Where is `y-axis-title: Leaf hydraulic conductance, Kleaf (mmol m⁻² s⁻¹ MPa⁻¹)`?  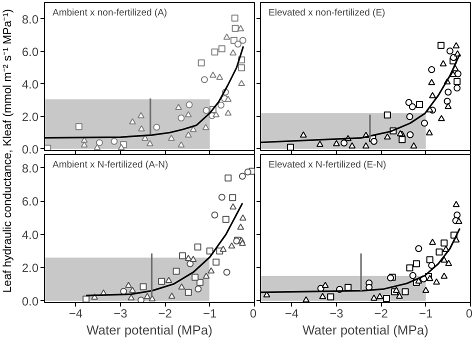
y-axis-title: Leaf hydraulic conductance, Kleaf (mmol m⁻² s⁻¹ MPa⁻¹) is located at coordinates (8, 150).